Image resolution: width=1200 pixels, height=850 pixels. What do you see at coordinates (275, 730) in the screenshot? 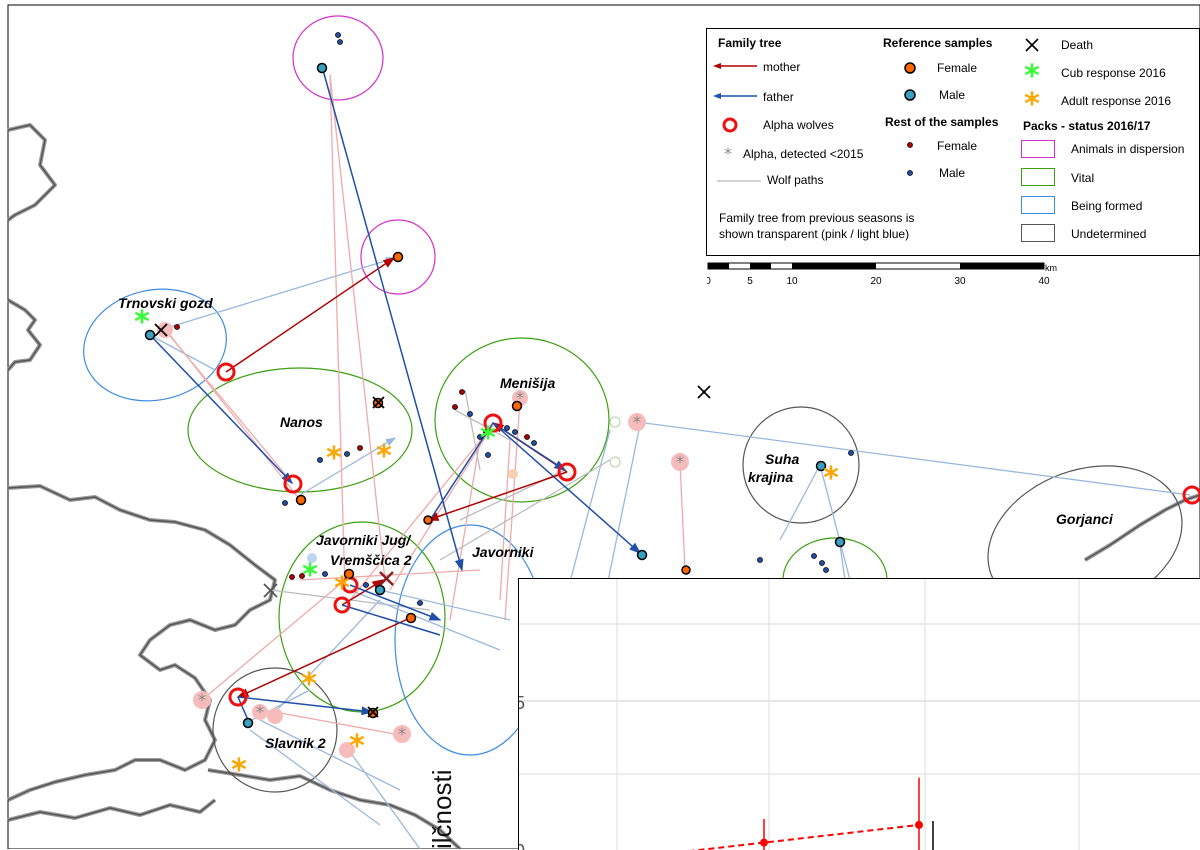
I see `pack-ellipse-slavnik` at bounding box center [275, 730].